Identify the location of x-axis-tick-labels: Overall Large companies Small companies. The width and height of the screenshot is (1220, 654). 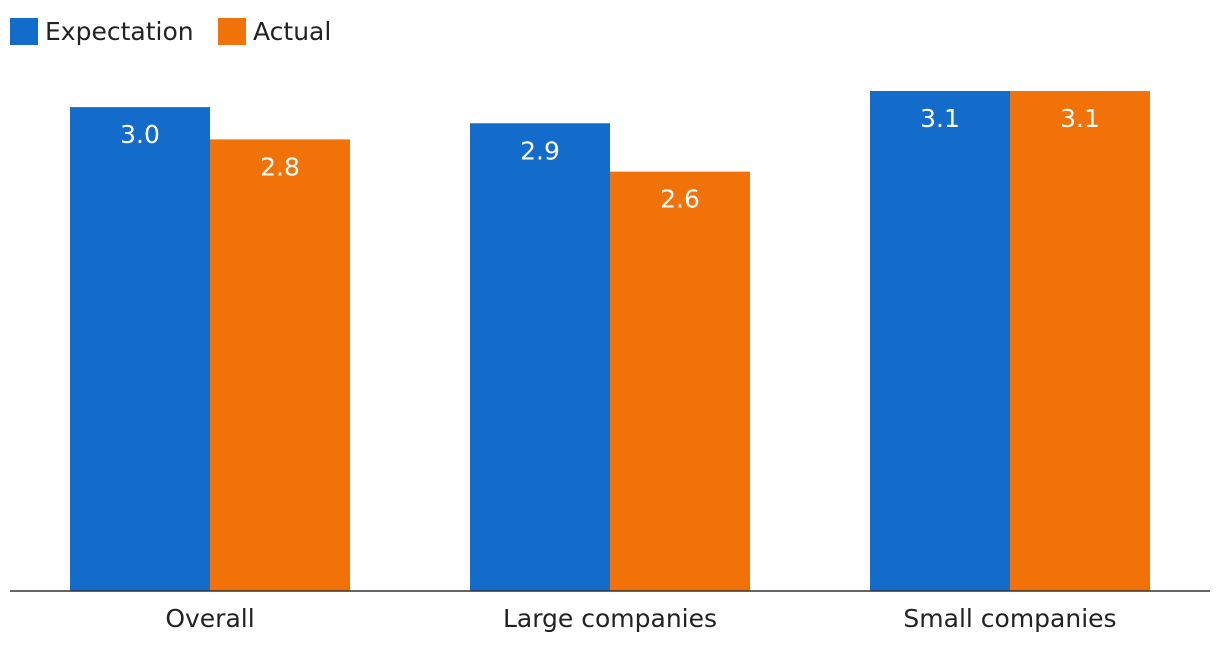
(640, 618).